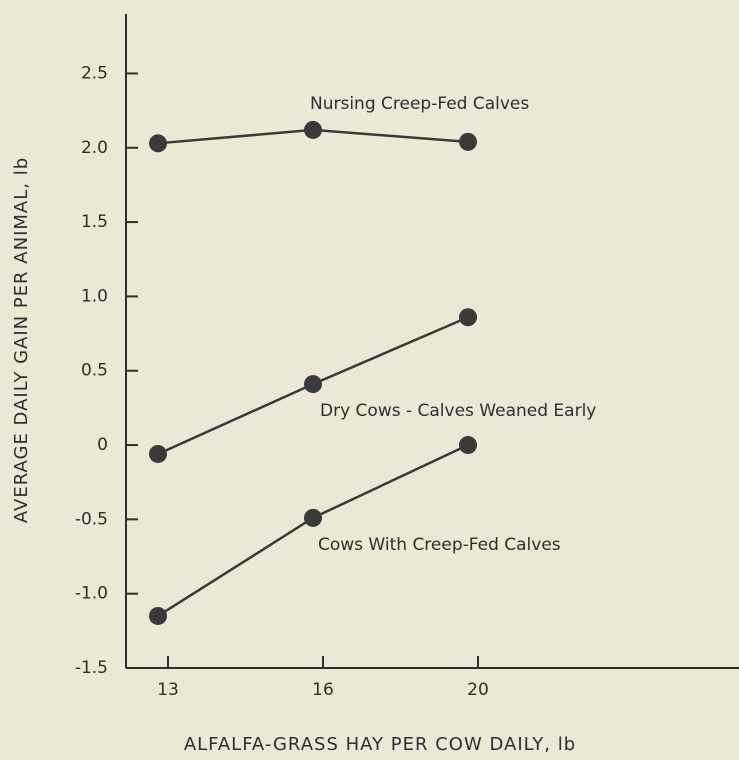 This screenshot has width=739, height=760. What do you see at coordinates (91, 668) in the screenshot?
I see `y-tick-label: -1.5` at bounding box center [91, 668].